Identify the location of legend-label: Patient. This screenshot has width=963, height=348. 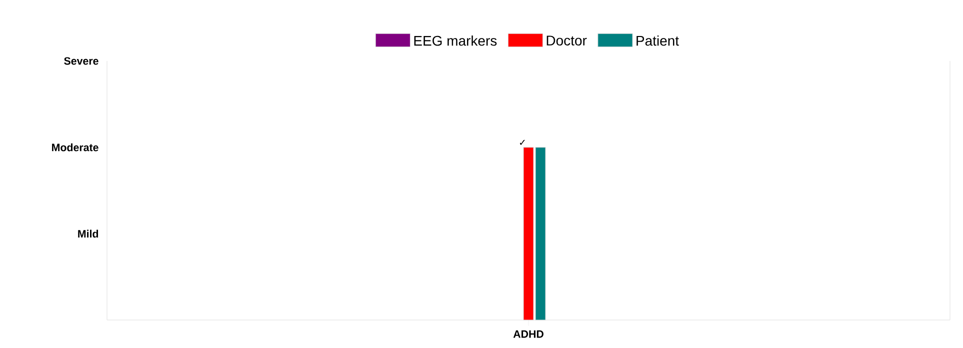
(657, 40).